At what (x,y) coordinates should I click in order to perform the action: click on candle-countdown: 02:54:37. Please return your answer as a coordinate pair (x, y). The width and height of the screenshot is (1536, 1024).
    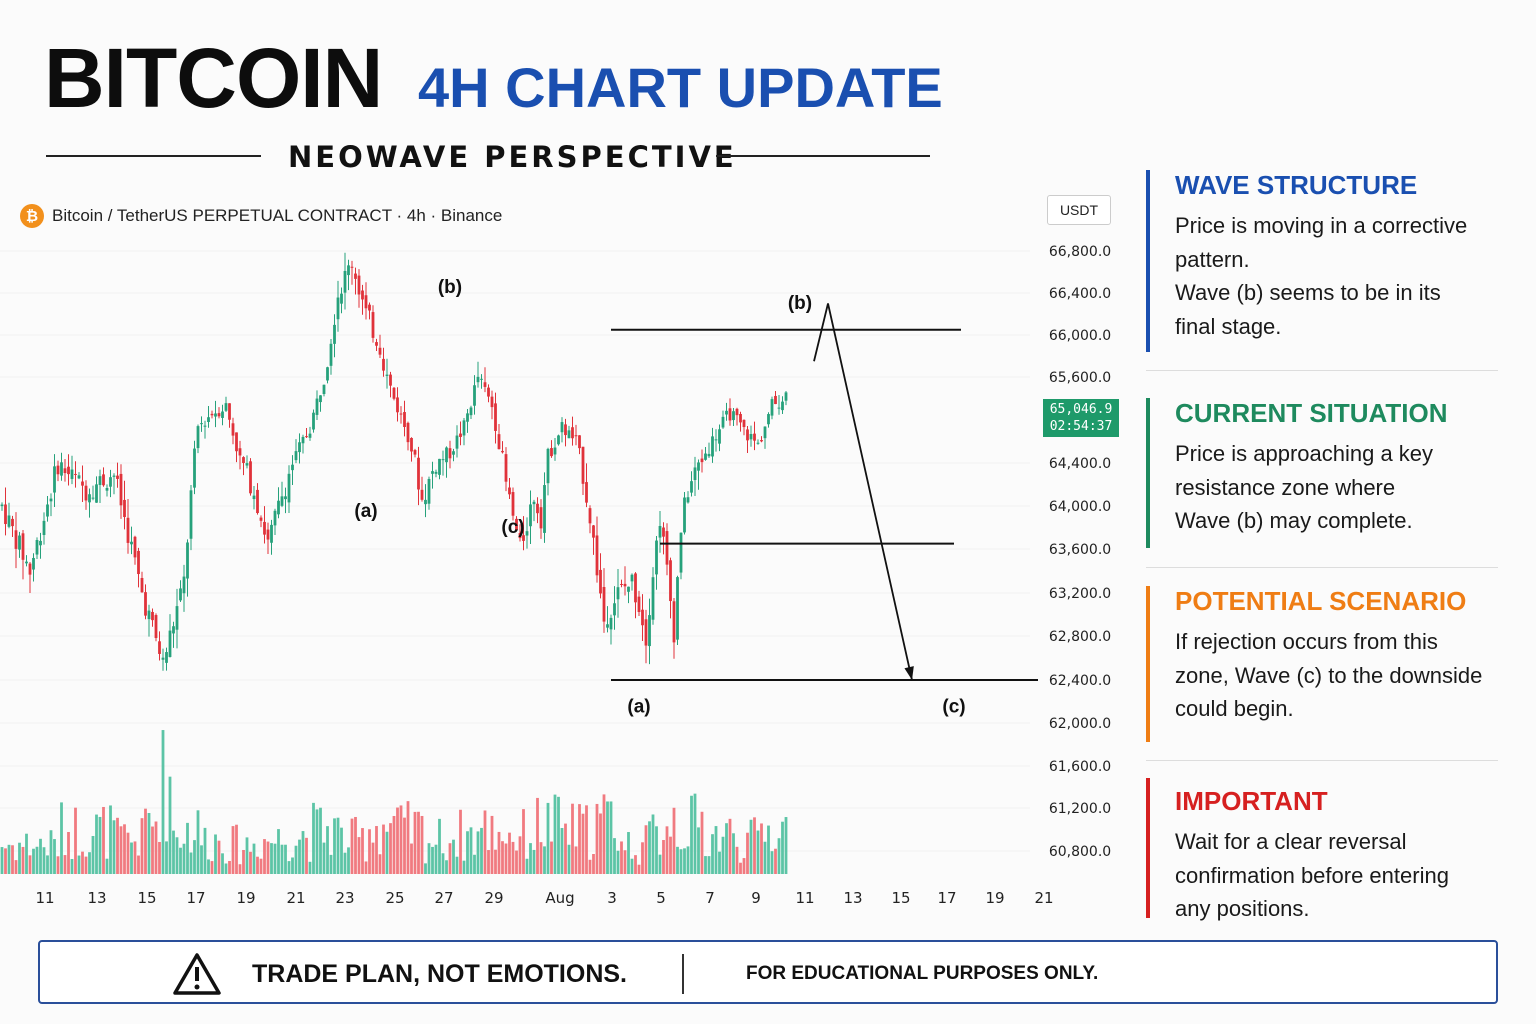
    Looking at the image, I should click on (1081, 426).